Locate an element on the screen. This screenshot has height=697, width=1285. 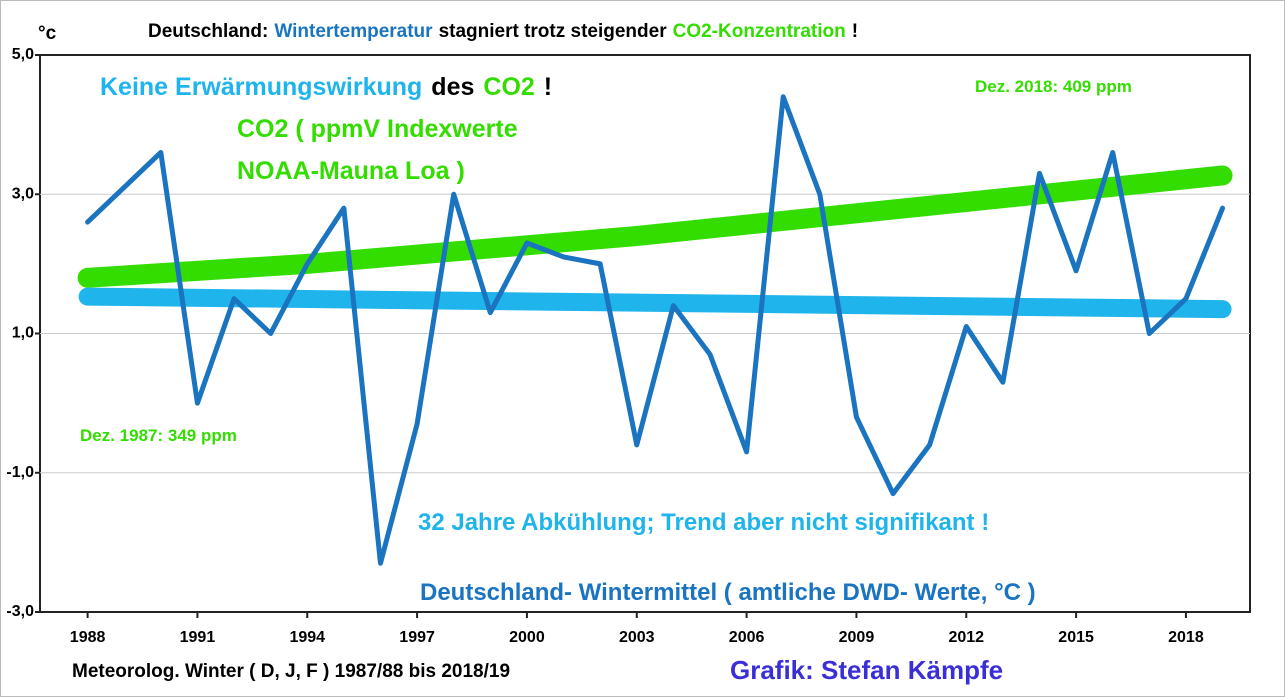
annotation-part: Dez. 1987: 349 ppm is located at coordinates (158, 435).